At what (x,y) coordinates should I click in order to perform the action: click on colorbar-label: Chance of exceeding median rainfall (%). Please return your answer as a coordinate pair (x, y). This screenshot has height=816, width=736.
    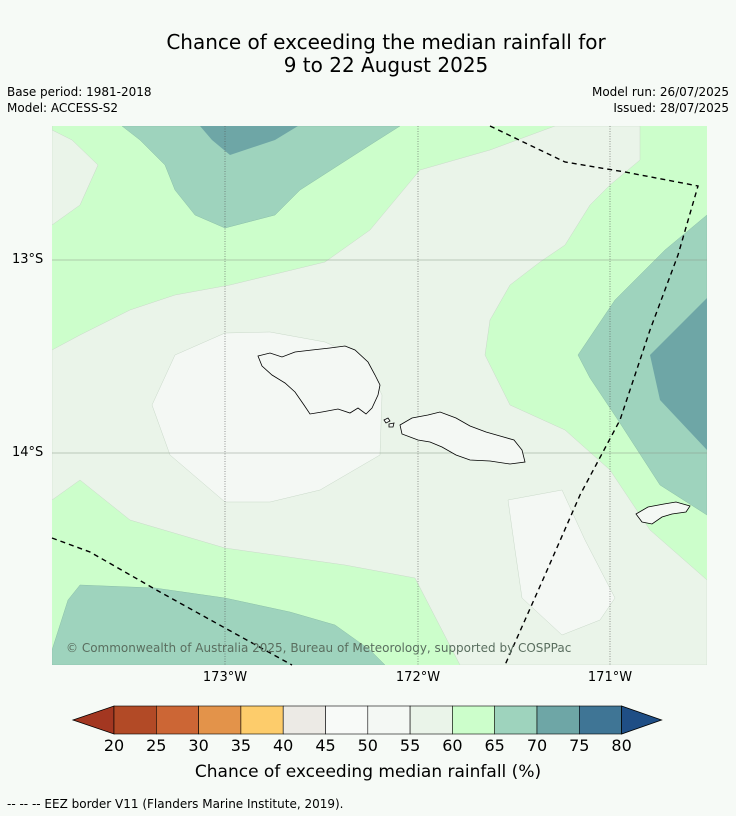
    Looking at the image, I should click on (368, 772).